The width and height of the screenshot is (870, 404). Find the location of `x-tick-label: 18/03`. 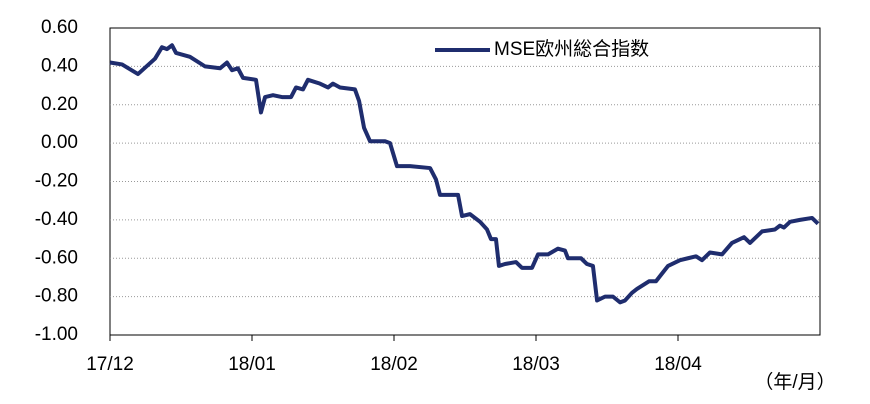

x-tick-label: 18/03 is located at coordinates (536, 364).